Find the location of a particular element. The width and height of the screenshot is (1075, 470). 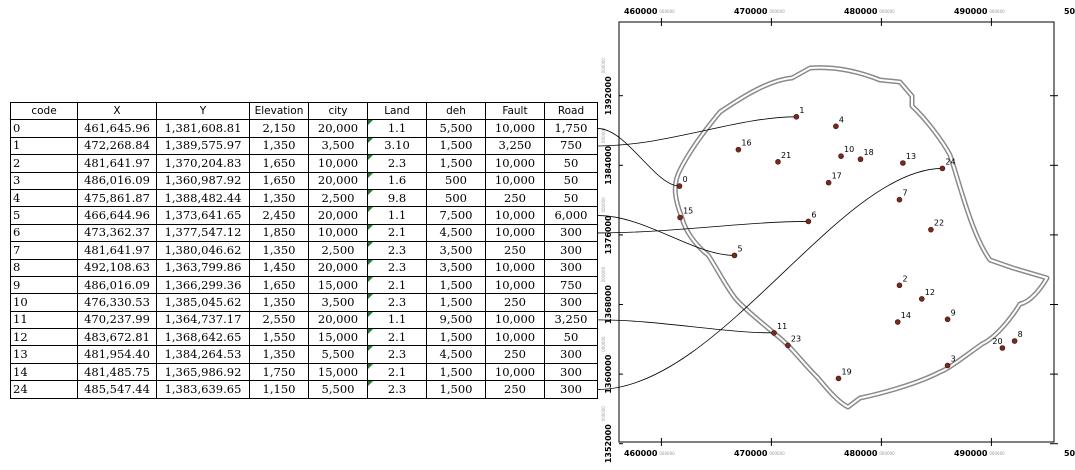

y-tick-label: 1392000 is located at coordinates (608, 95).